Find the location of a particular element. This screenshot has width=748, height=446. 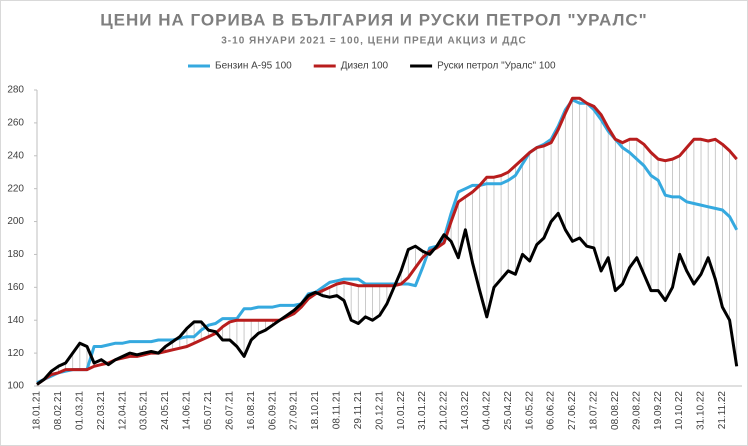

x-tick-label: 24.05.21 is located at coordinates (165, 410).